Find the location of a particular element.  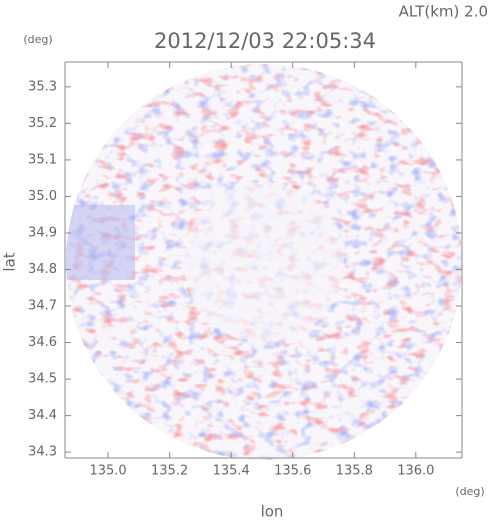

y-tick-label: 34.4 is located at coordinates (42, 415).